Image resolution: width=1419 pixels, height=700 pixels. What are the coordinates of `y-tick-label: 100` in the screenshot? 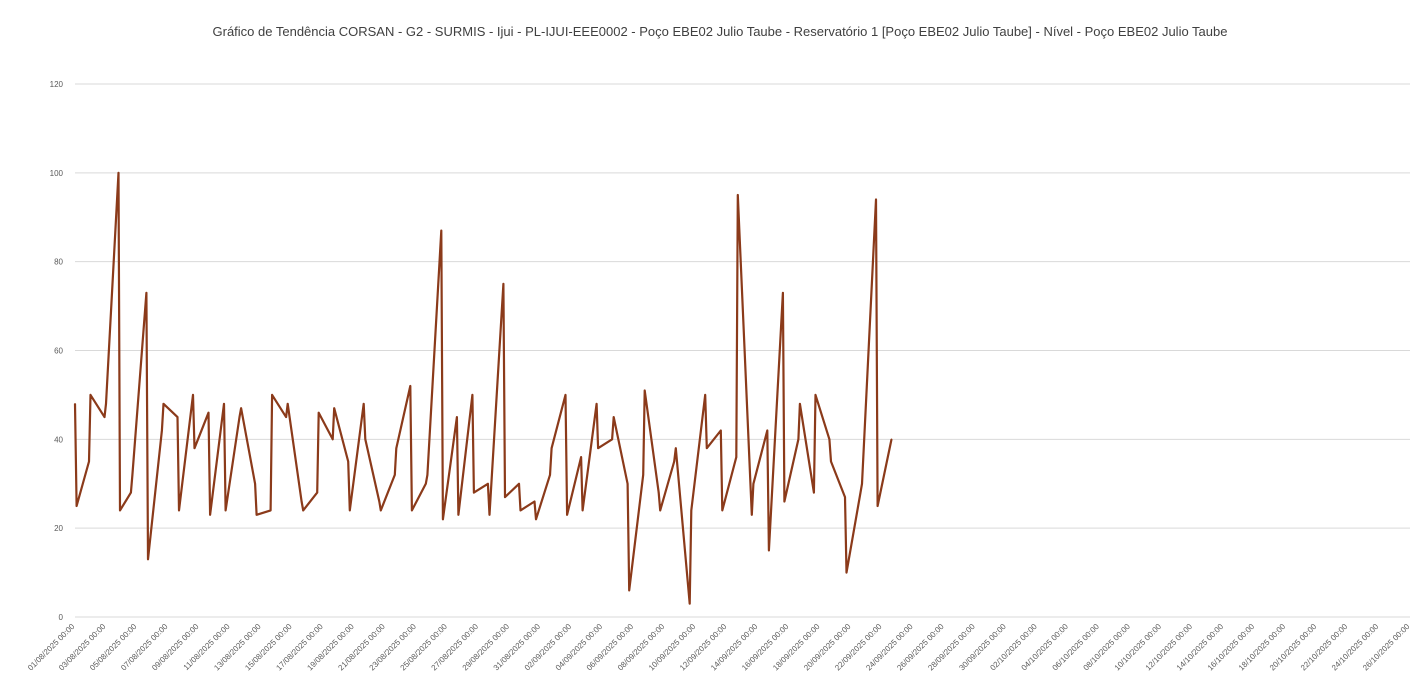 It's located at (57, 173).